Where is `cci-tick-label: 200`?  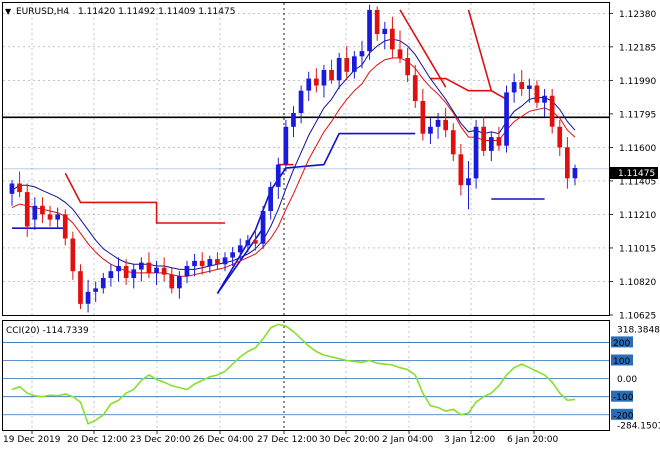 cci-tick-label: 200 is located at coordinates (621, 344).